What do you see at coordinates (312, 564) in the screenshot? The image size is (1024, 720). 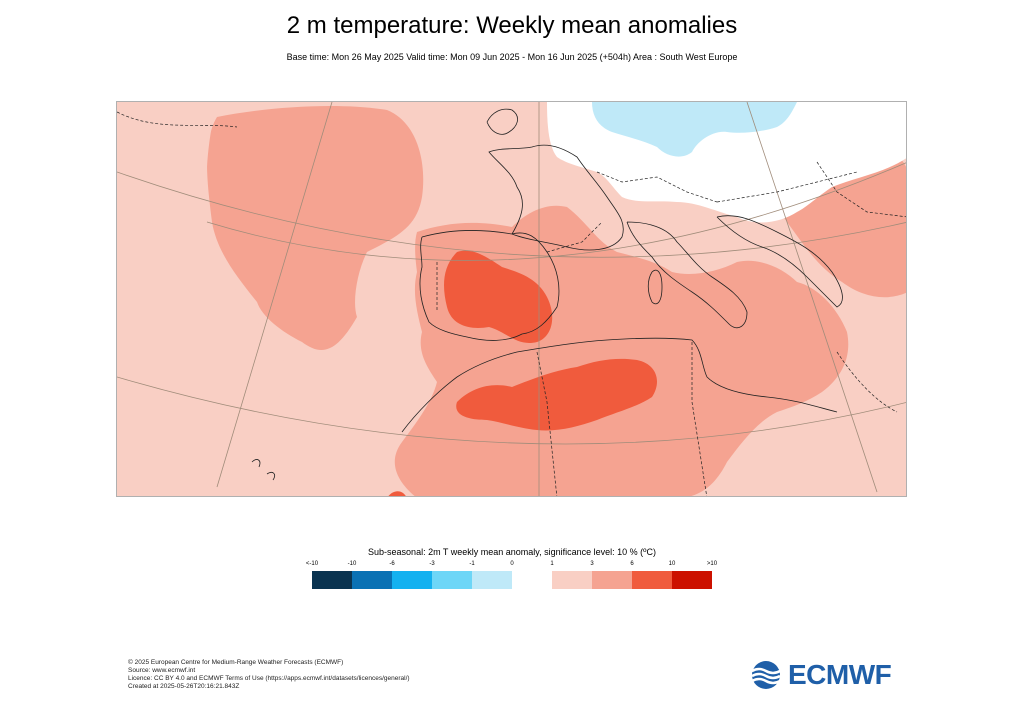 I see `legend-label: <-10` at bounding box center [312, 564].